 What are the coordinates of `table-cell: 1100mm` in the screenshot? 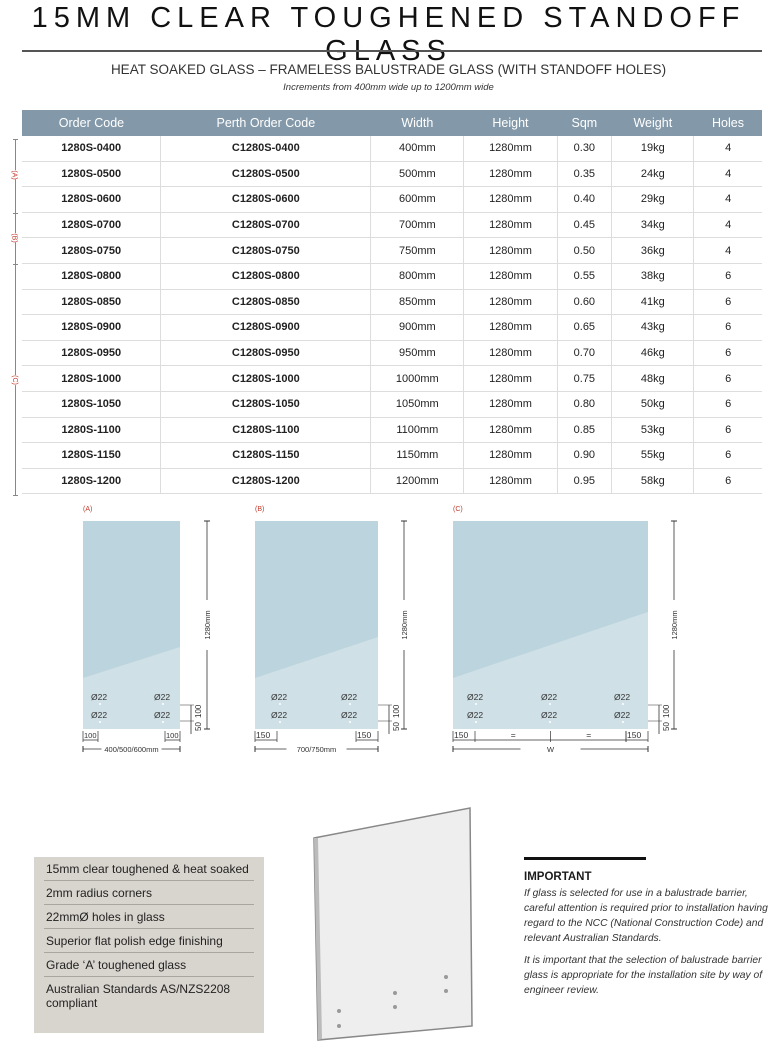 It's located at (417, 430).